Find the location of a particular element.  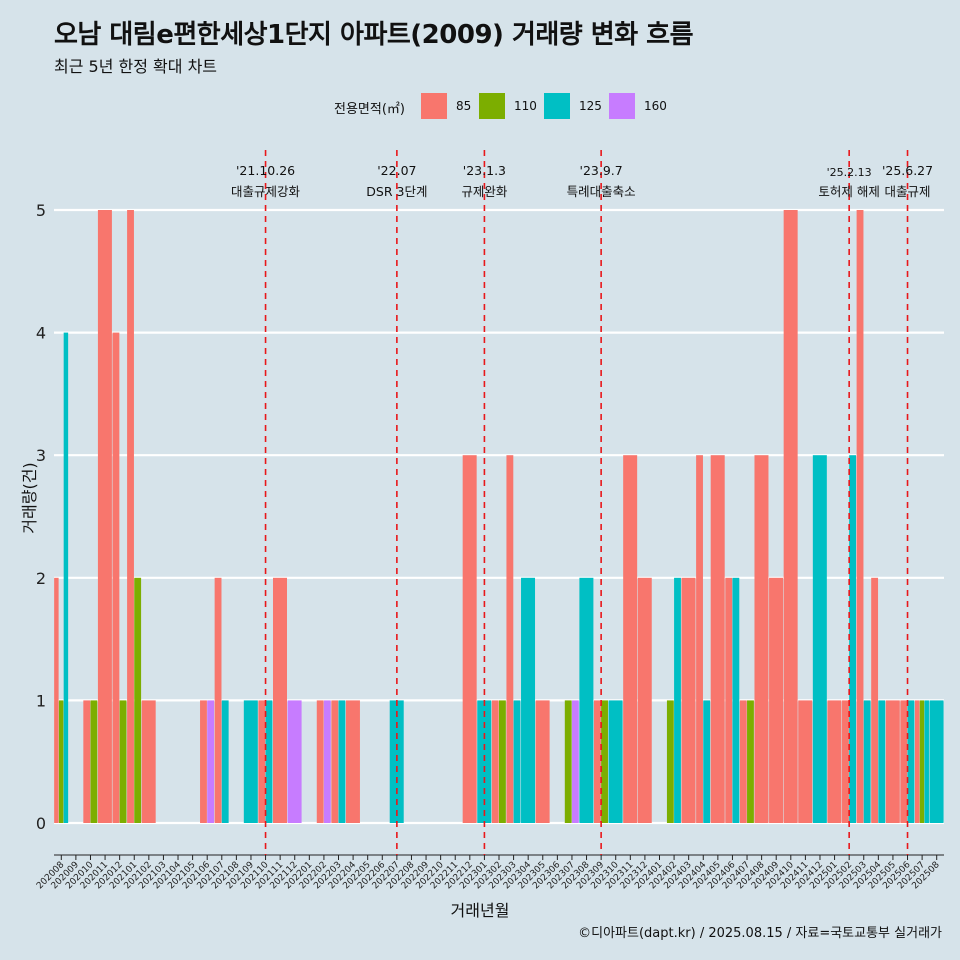

legend-label-110: 110 is located at coordinates (525, 106).